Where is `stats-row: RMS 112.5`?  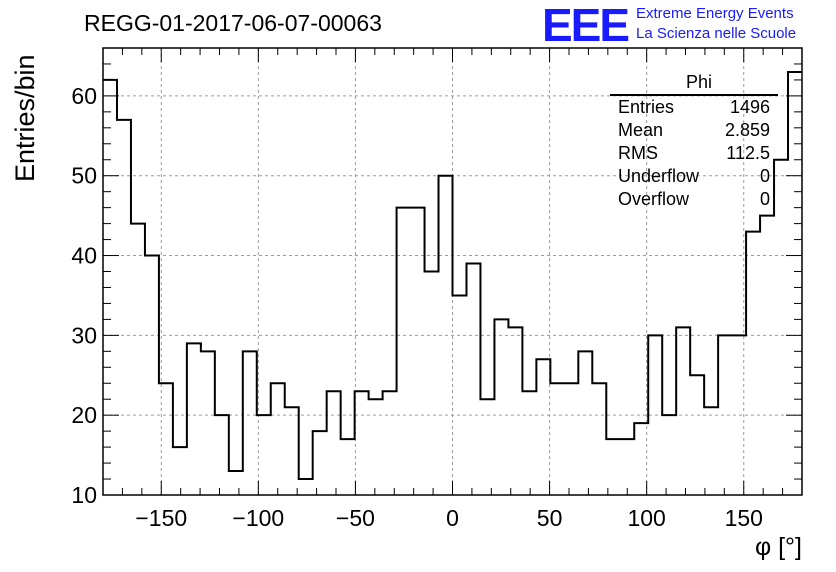 stats-row: RMS 112.5 is located at coordinates (694, 153).